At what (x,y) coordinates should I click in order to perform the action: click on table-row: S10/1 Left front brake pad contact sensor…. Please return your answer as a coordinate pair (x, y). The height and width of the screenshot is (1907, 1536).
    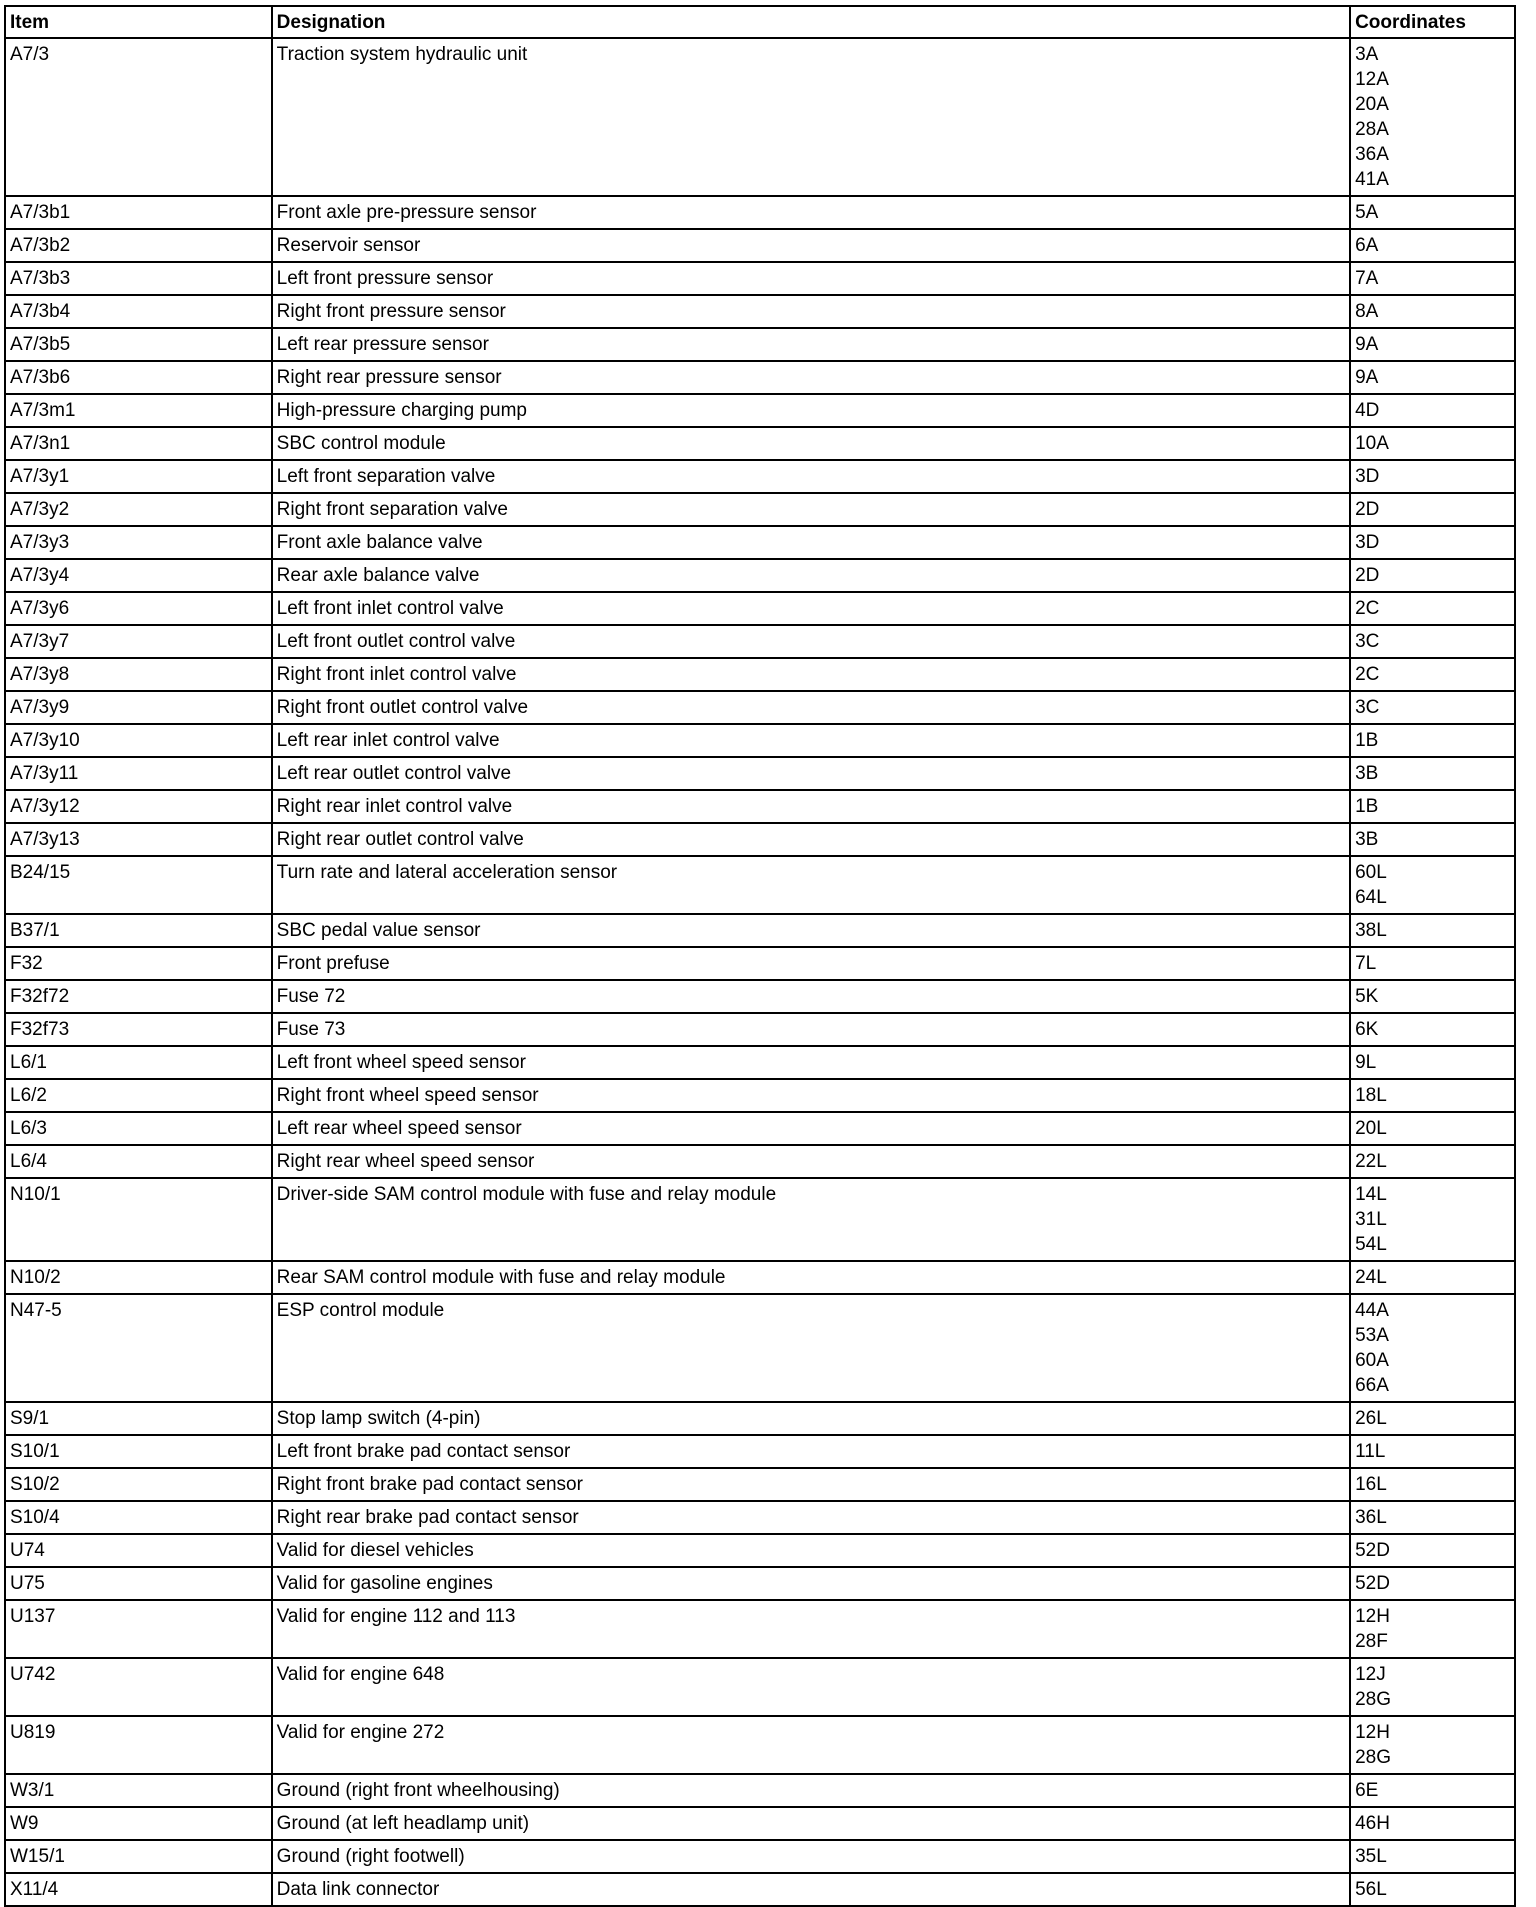
    Looking at the image, I should click on (760, 1451).